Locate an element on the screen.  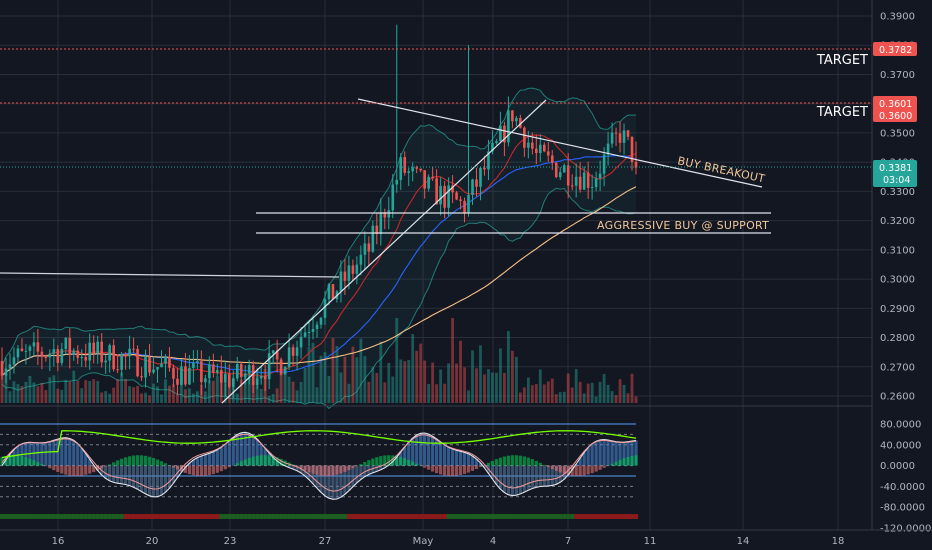
time-tick-label: 11 is located at coordinates (650, 541).